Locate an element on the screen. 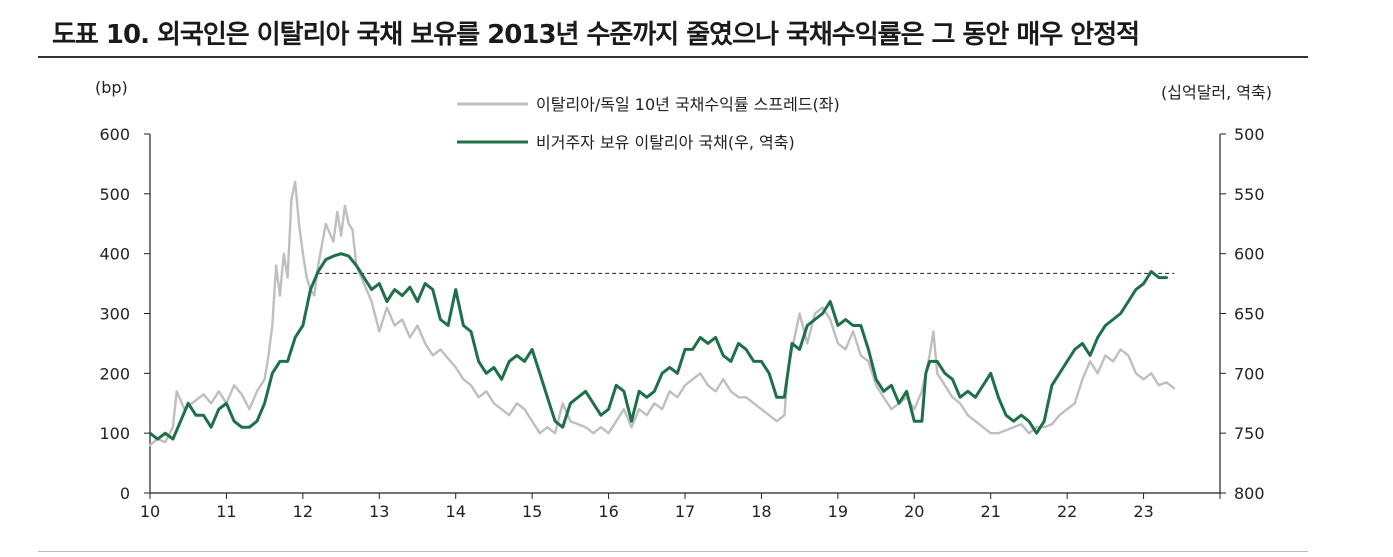 The height and width of the screenshot is (557, 1393). right-y-tick-label: 700 is located at coordinates (1249, 373).